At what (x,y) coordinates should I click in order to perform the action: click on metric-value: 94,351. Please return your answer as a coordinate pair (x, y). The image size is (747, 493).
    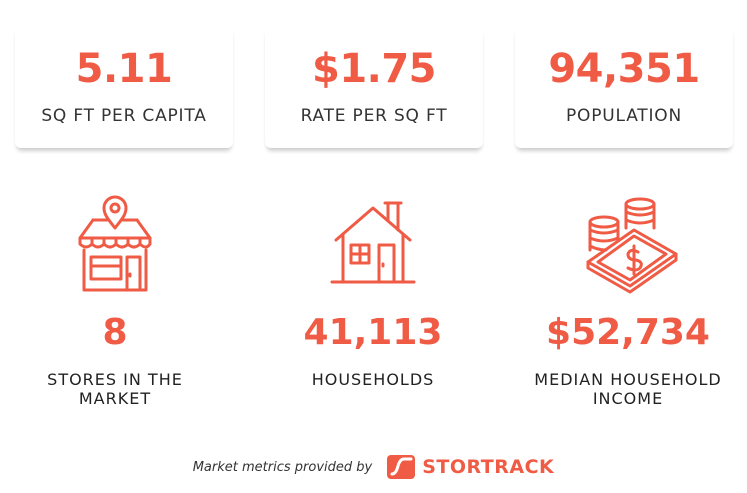
    Looking at the image, I should click on (624, 69).